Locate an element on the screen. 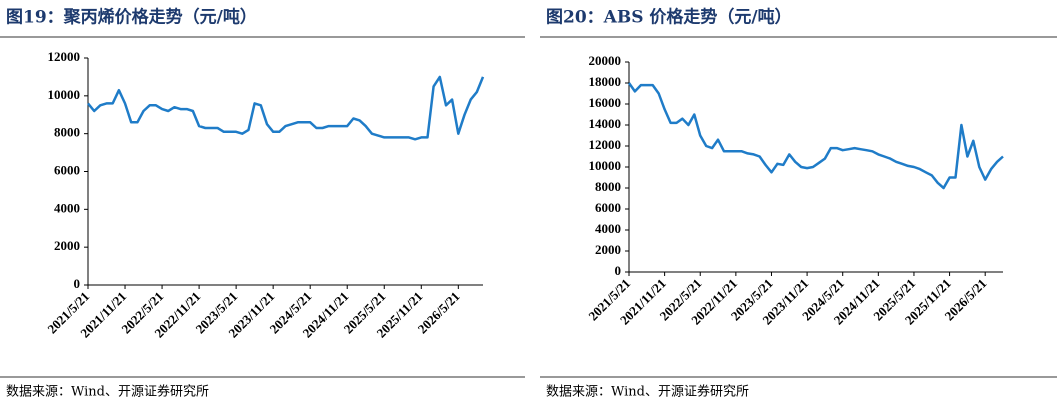 Image resolution: width=1057 pixels, height=407 pixels. chart-title: 图20：ABS 价格走势（元/吨） is located at coordinates (669, 17).